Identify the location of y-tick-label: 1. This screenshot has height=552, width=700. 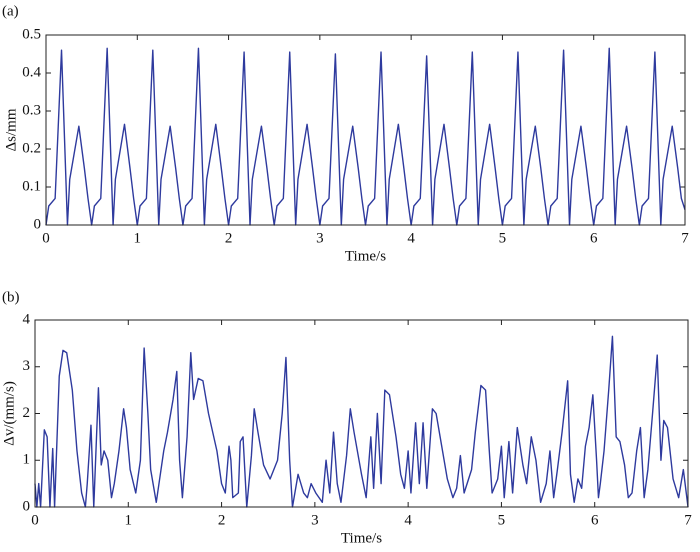
(27, 460).